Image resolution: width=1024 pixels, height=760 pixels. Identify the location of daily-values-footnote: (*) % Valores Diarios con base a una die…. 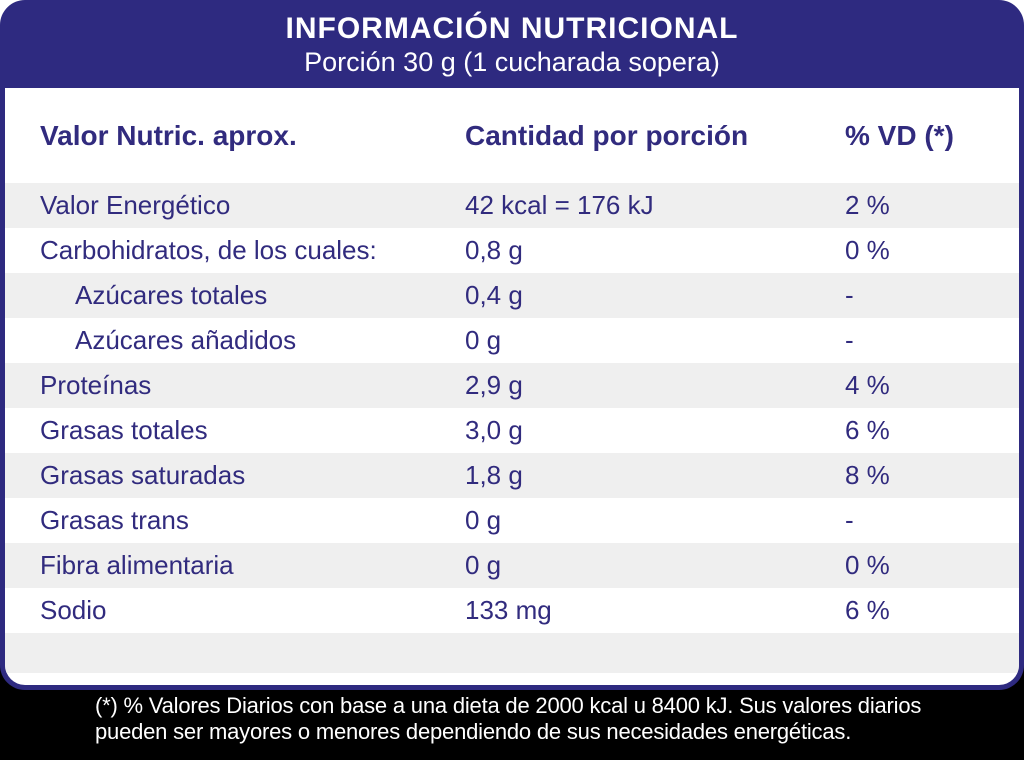
(508, 719).